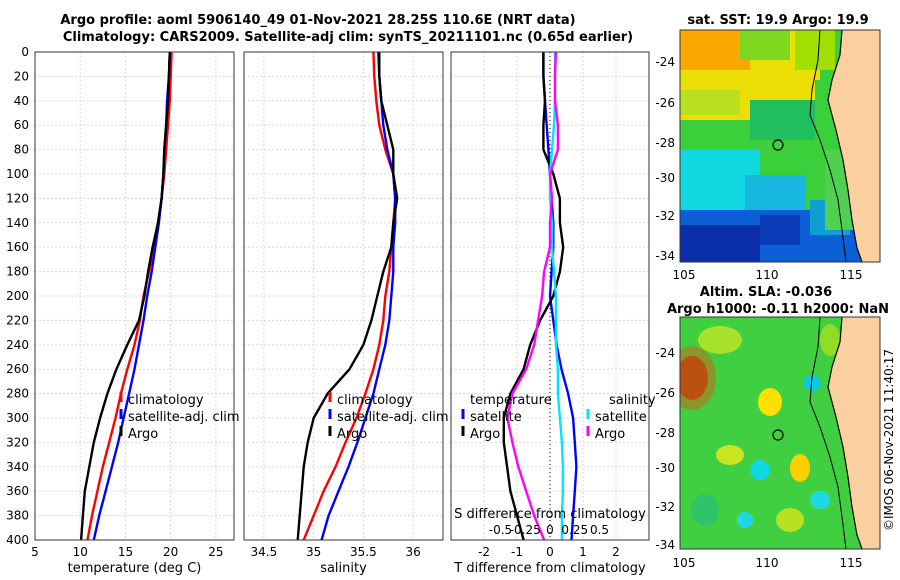 This screenshot has height=580, width=900. Describe the element at coordinates (17, 345) in the screenshot. I see `ytick-label: 240` at that location.